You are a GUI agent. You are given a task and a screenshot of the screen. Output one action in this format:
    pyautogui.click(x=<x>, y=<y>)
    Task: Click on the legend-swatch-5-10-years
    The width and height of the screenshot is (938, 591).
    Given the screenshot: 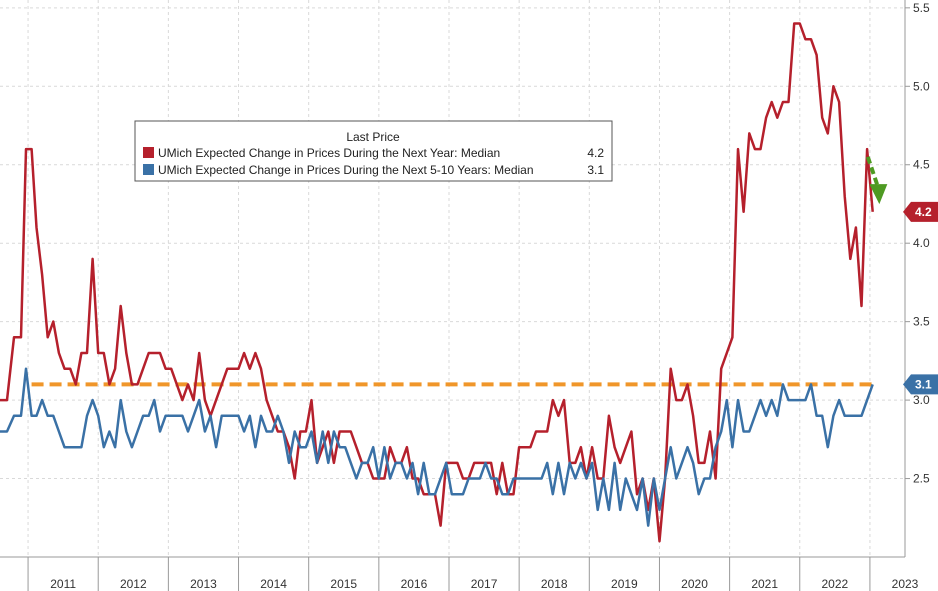 What is the action you would take?
    pyautogui.click(x=148, y=169)
    